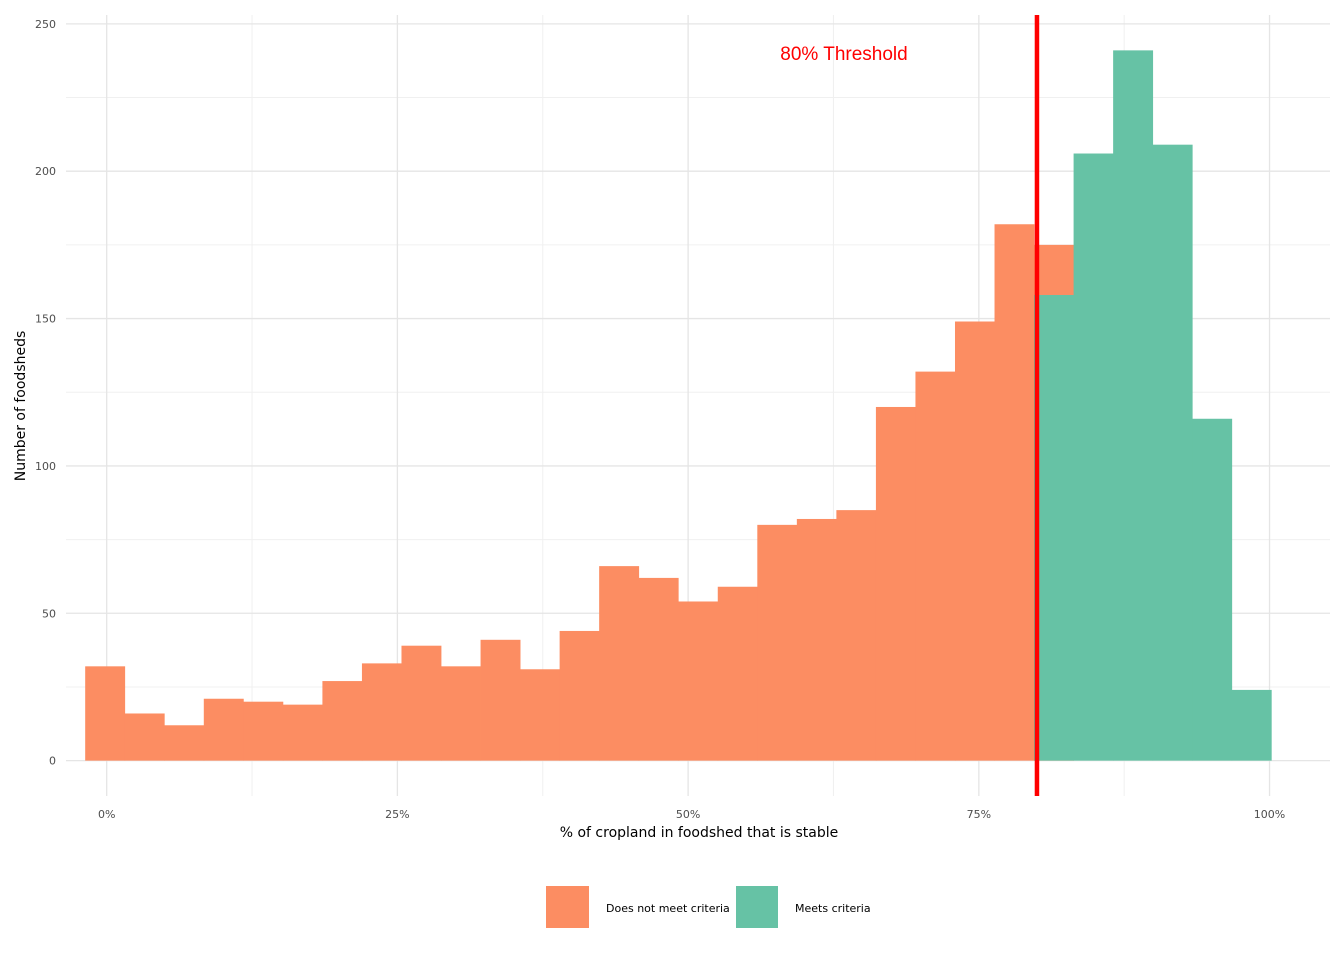 Image resolution: width=1344 pixels, height=960 pixels. I want to click on legend-label-meets: Meets criteria, so click(833, 908).